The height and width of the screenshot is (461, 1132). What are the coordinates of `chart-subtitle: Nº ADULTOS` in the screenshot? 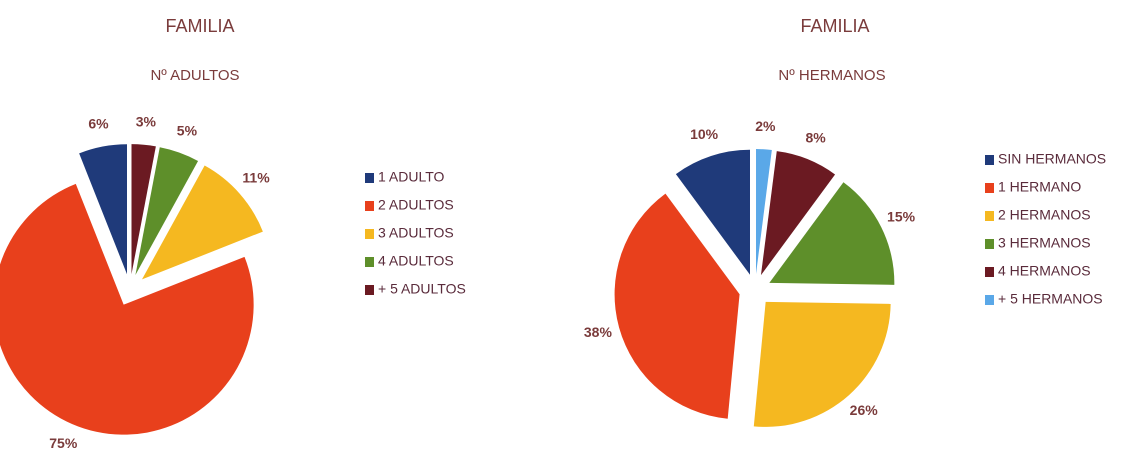 It's located at (194, 75).